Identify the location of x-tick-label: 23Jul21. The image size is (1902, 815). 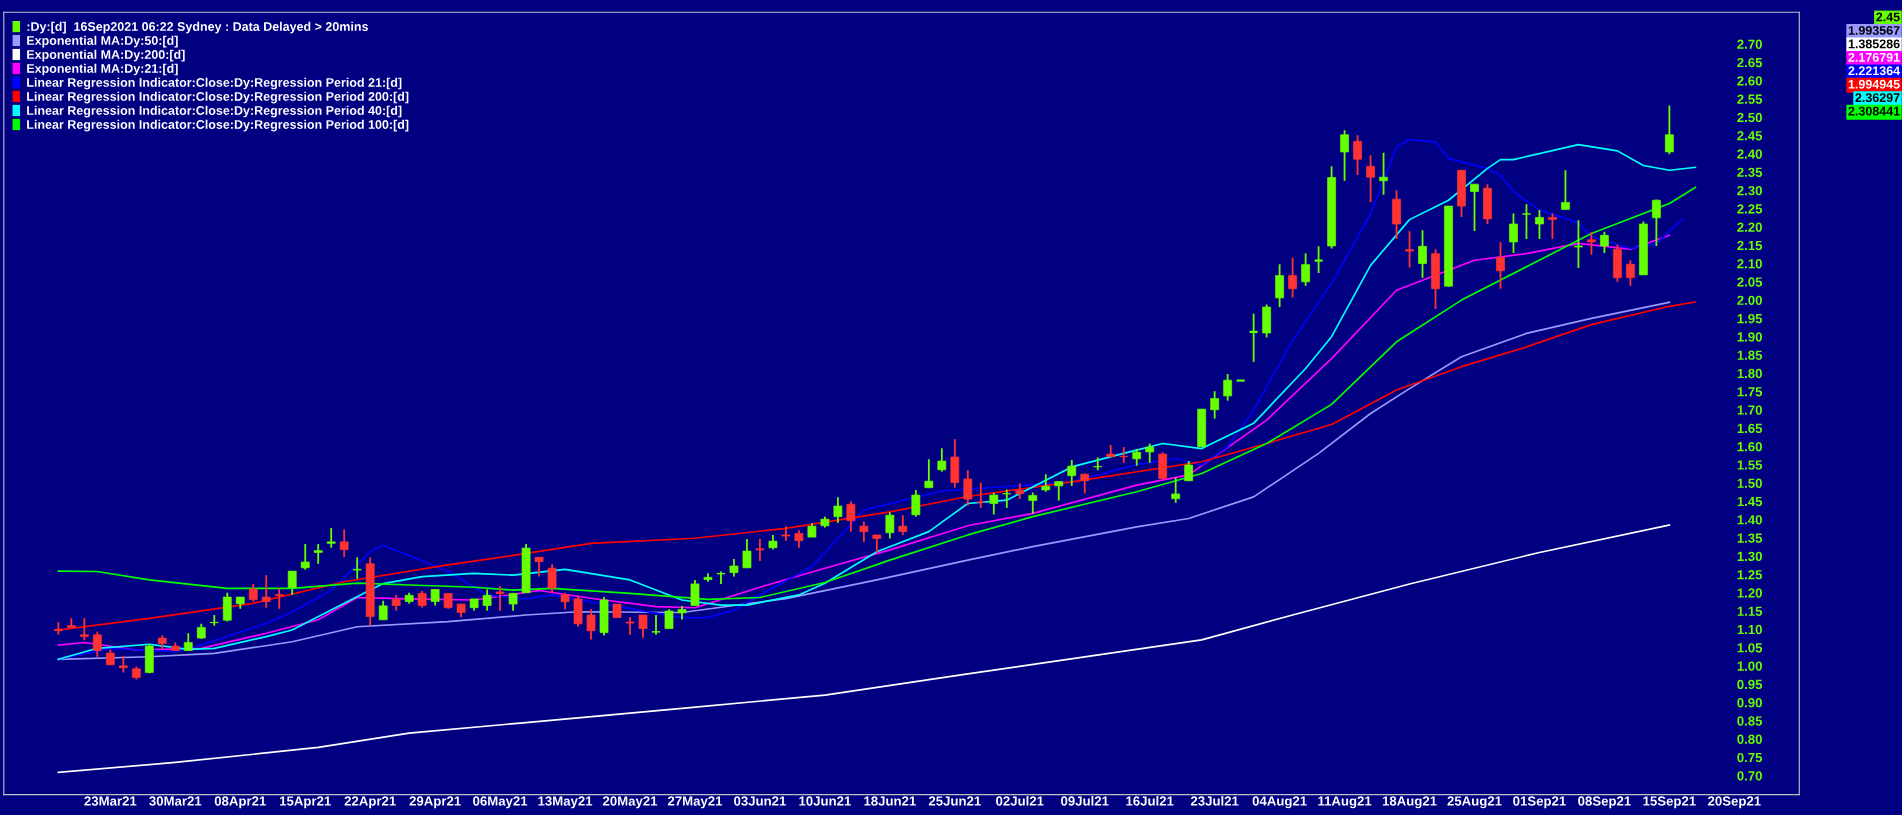
(1214, 801).